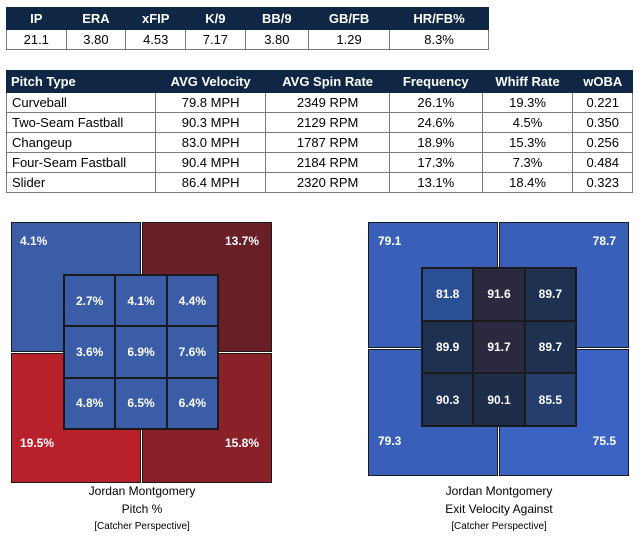 Image resolution: width=640 pixels, height=540 pixels. What do you see at coordinates (277, 39) in the screenshot?
I see `value-bb9: 3.80` at bounding box center [277, 39].